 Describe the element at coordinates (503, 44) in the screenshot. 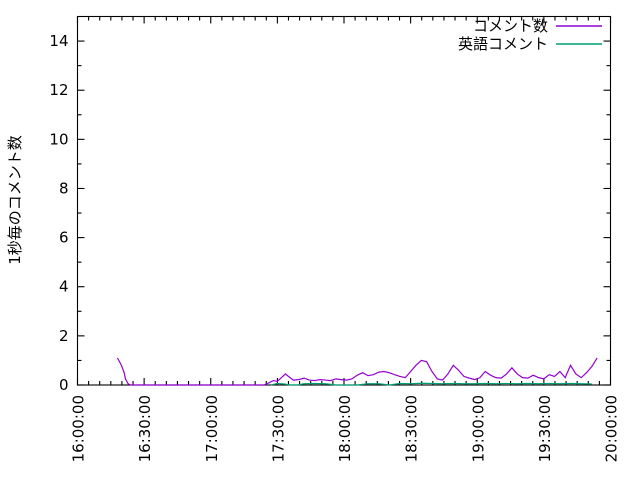

I see `legend-label: 英語コメント` at that location.